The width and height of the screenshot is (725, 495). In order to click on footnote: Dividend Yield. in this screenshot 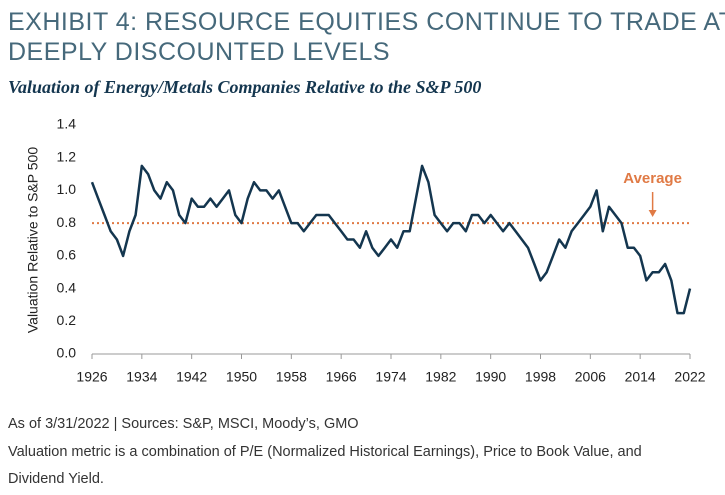, I will do `click(56, 479)`.